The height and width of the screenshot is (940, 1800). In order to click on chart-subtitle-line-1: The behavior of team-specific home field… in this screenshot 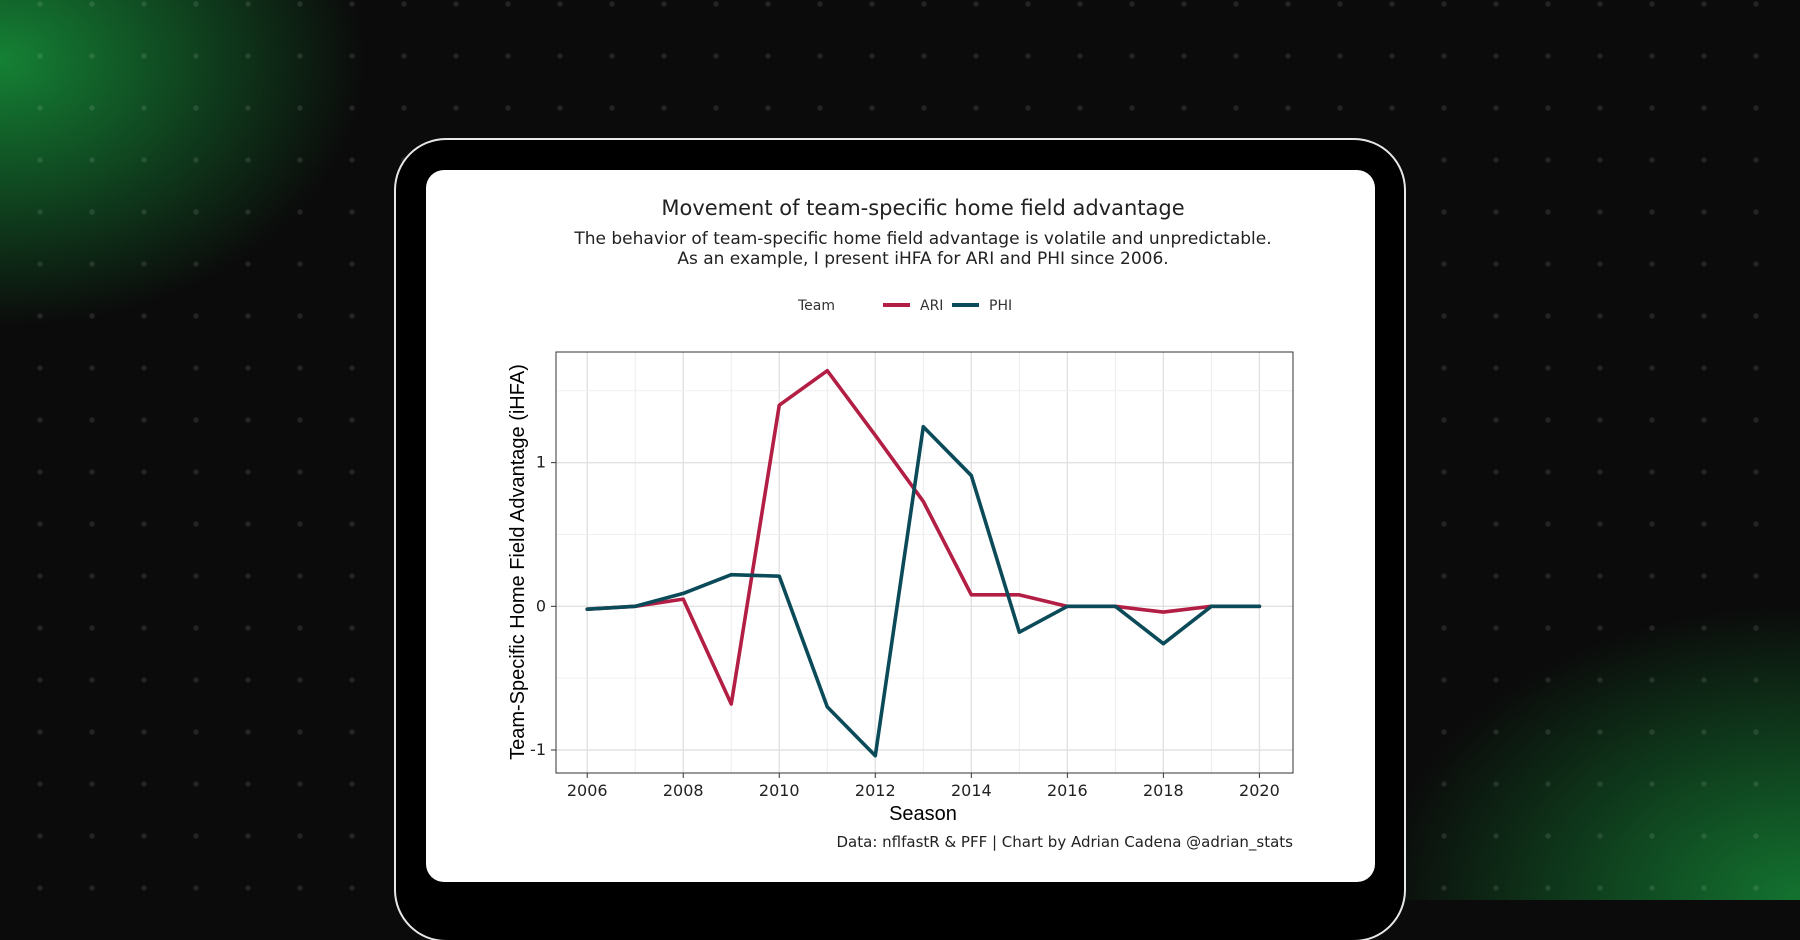, I will do `click(922, 239)`.